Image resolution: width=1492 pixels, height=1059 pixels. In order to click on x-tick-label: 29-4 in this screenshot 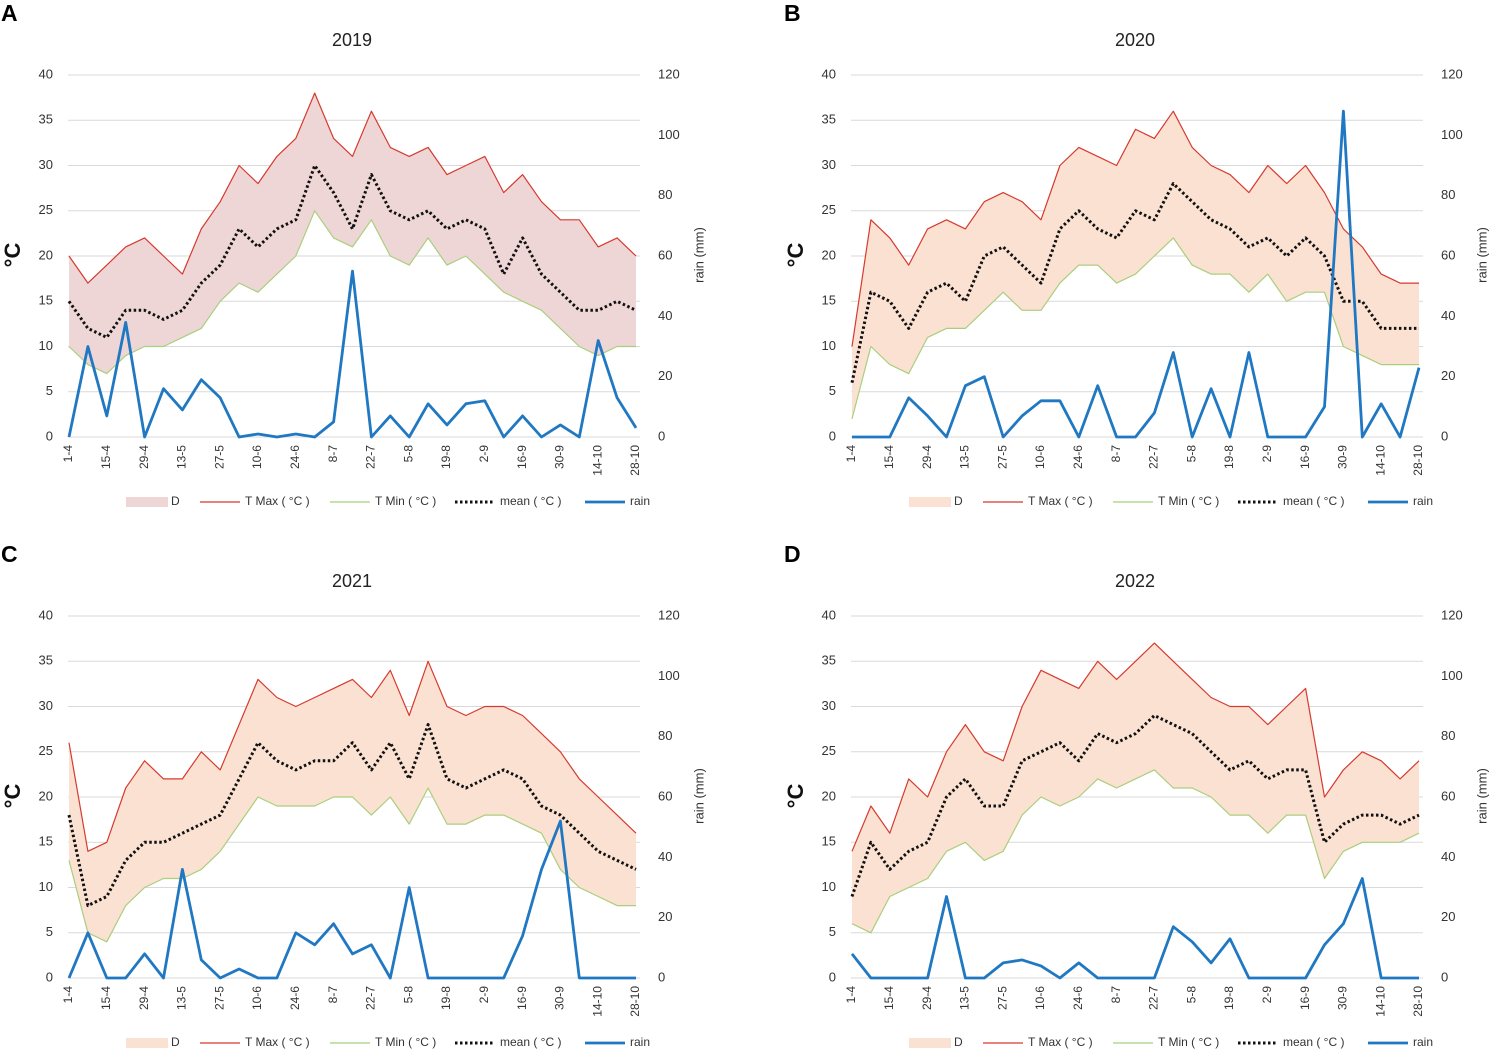, I will do `click(144, 457)`.